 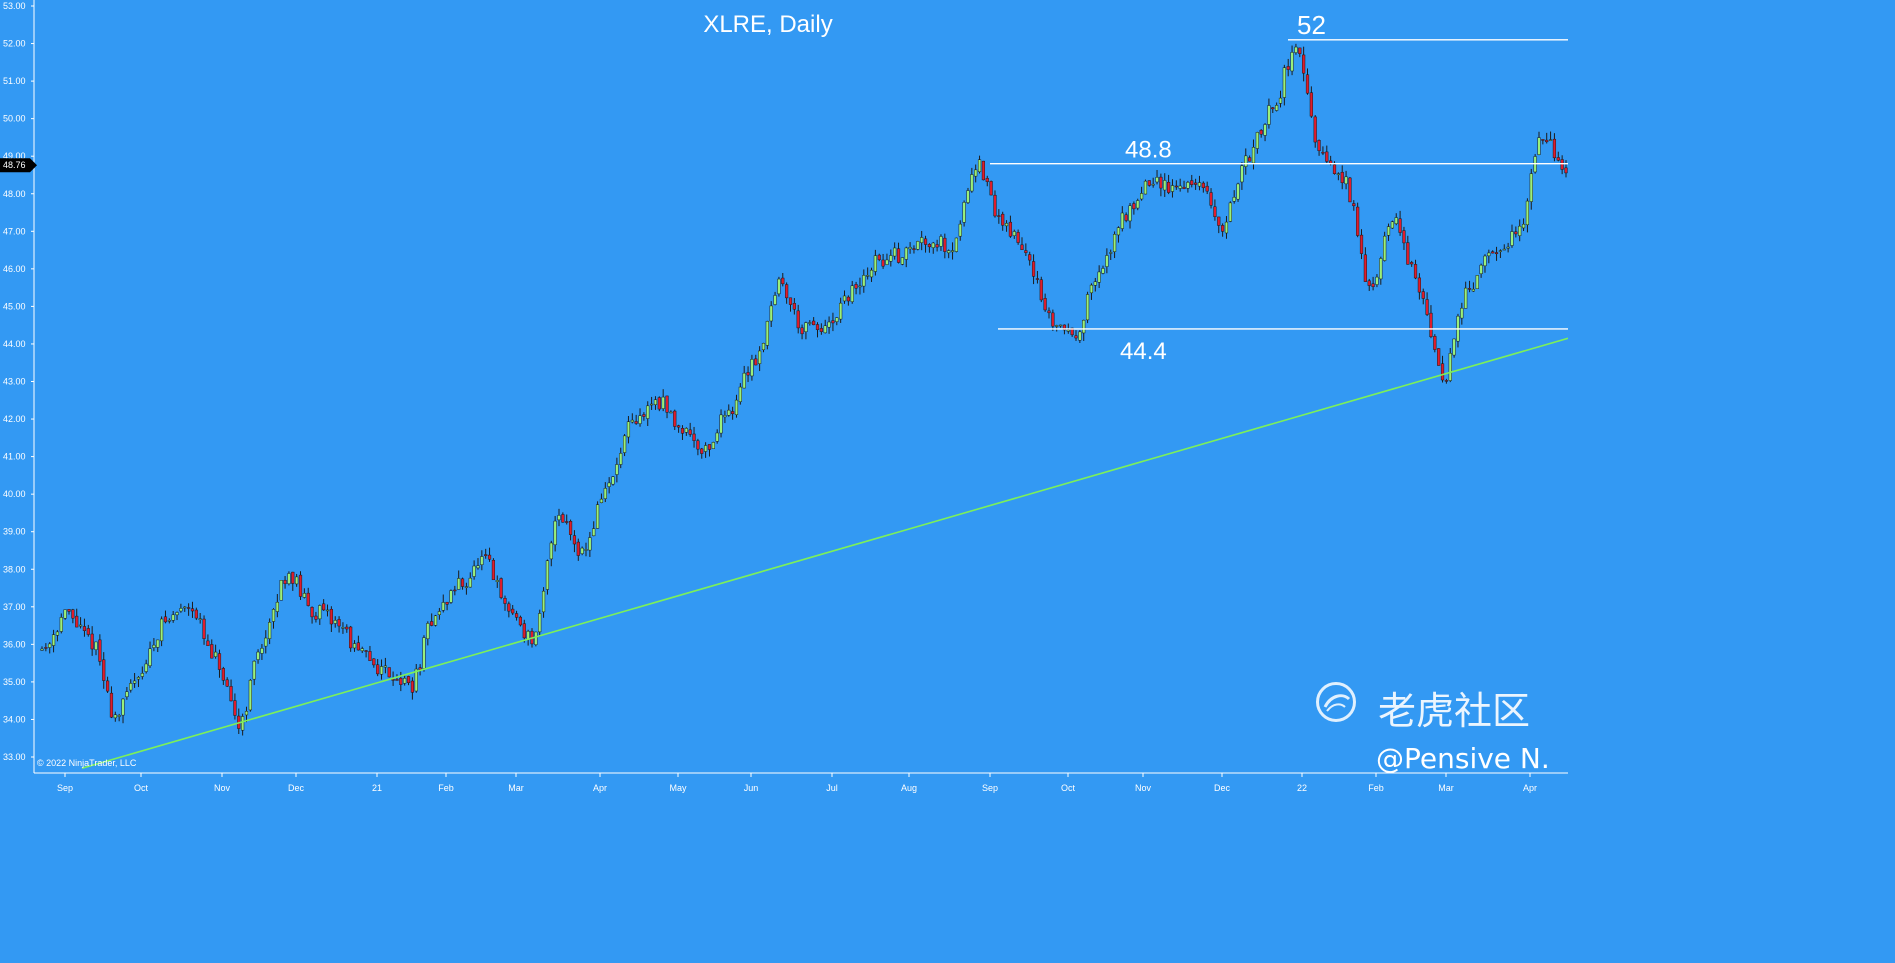 I want to click on y-tick-label: 50.00, so click(x=14, y=119).